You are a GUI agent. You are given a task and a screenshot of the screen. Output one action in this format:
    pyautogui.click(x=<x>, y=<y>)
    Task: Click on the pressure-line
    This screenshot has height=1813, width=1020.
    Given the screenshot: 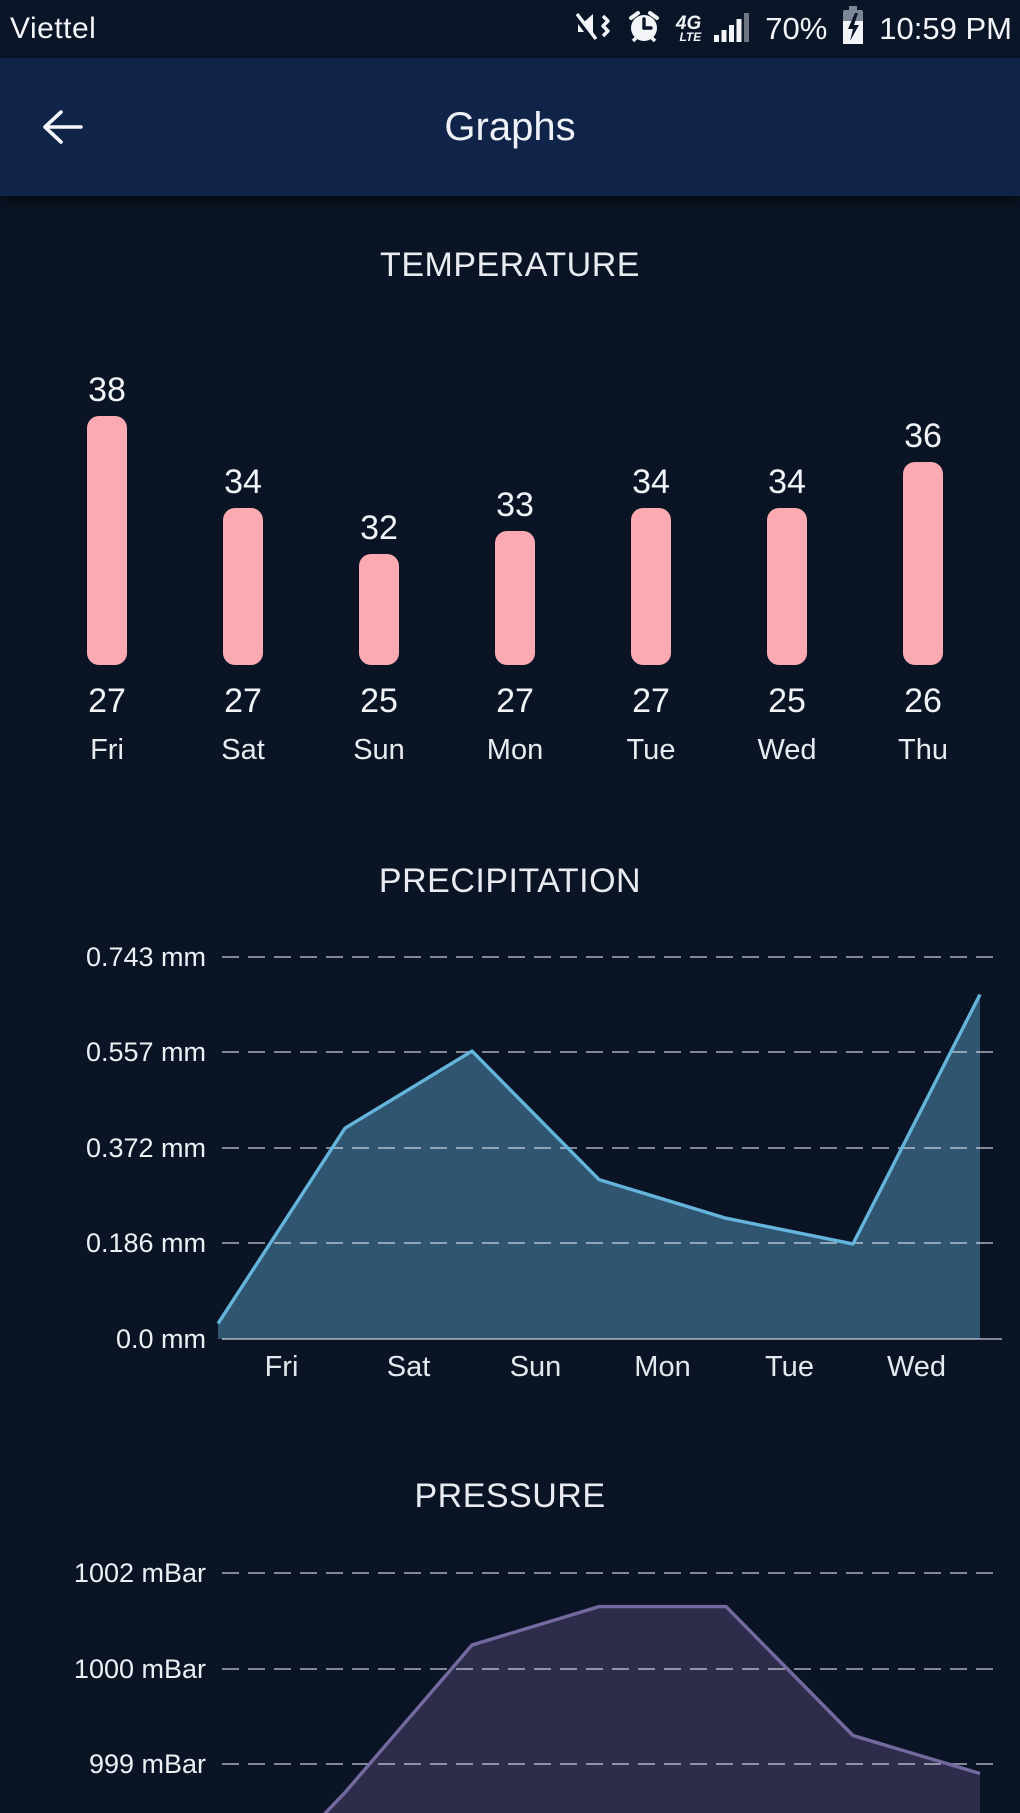 What is the action you would take?
    pyautogui.click(x=652, y=1708)
    